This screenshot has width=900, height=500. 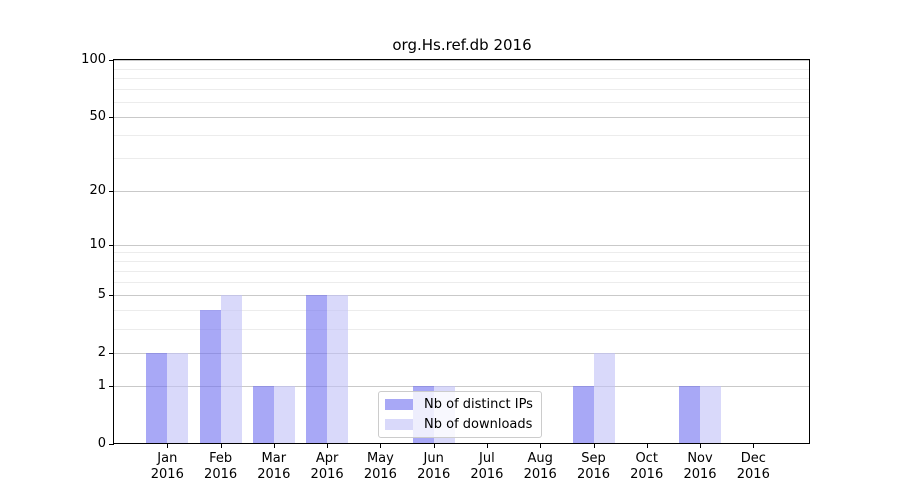 What do you see at coordinates (274, 466) in the screenshot?
I see `x-tick-label: Mar 2016` at bounding box center [274, 466].